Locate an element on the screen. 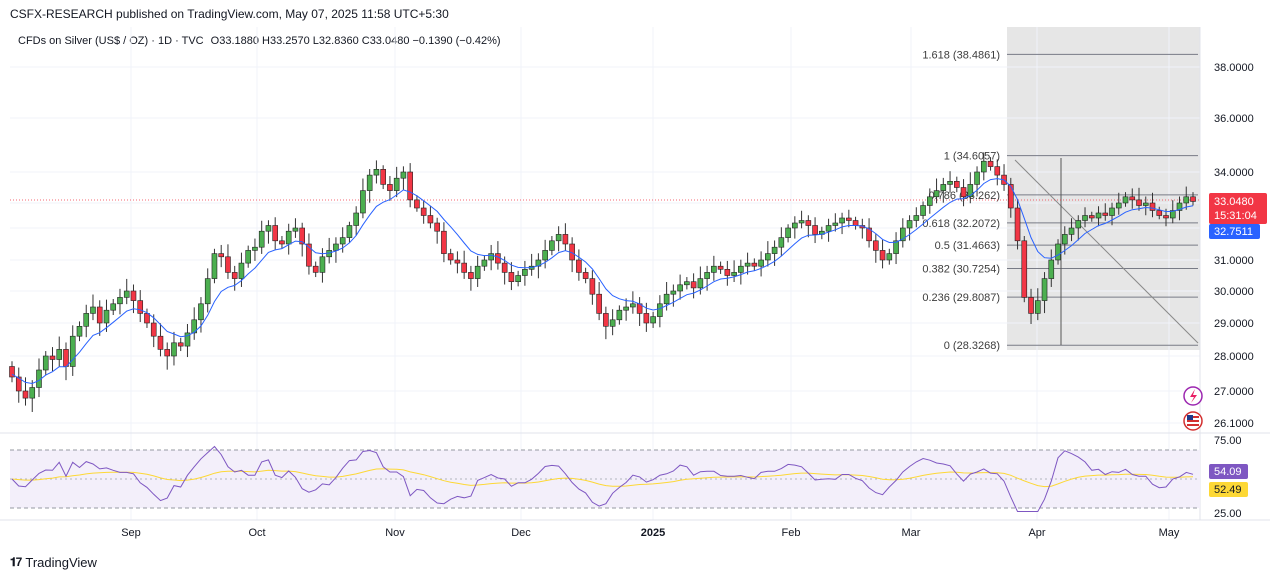 This screenshot has height=581, width=1281. time-tick-label: Oct is located at coordinates (256, 533).